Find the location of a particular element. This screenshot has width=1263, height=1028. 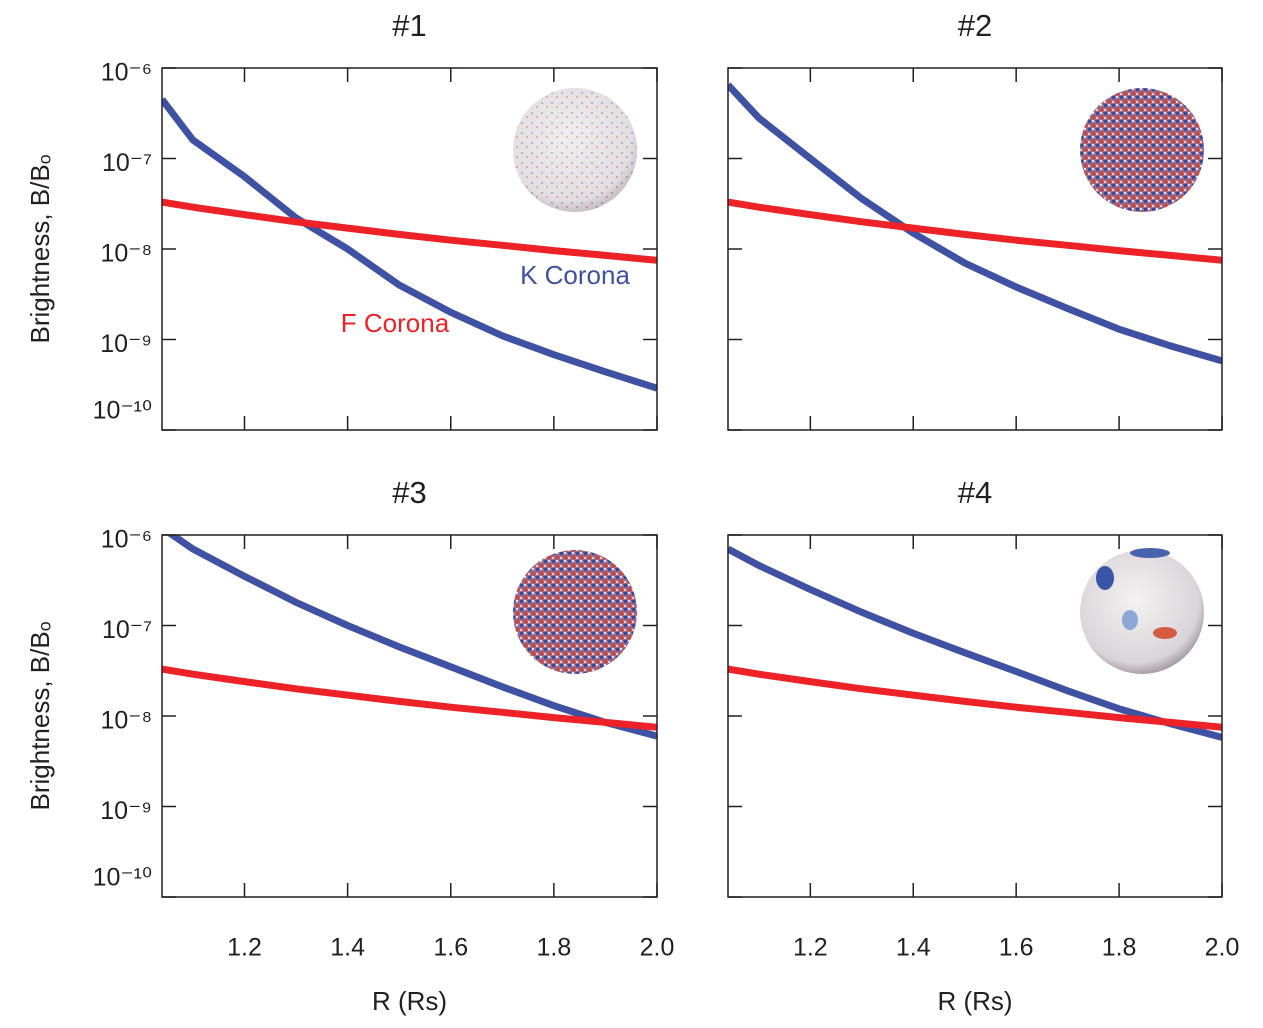

panel-title: #2 is located at coordinates (975, 25).